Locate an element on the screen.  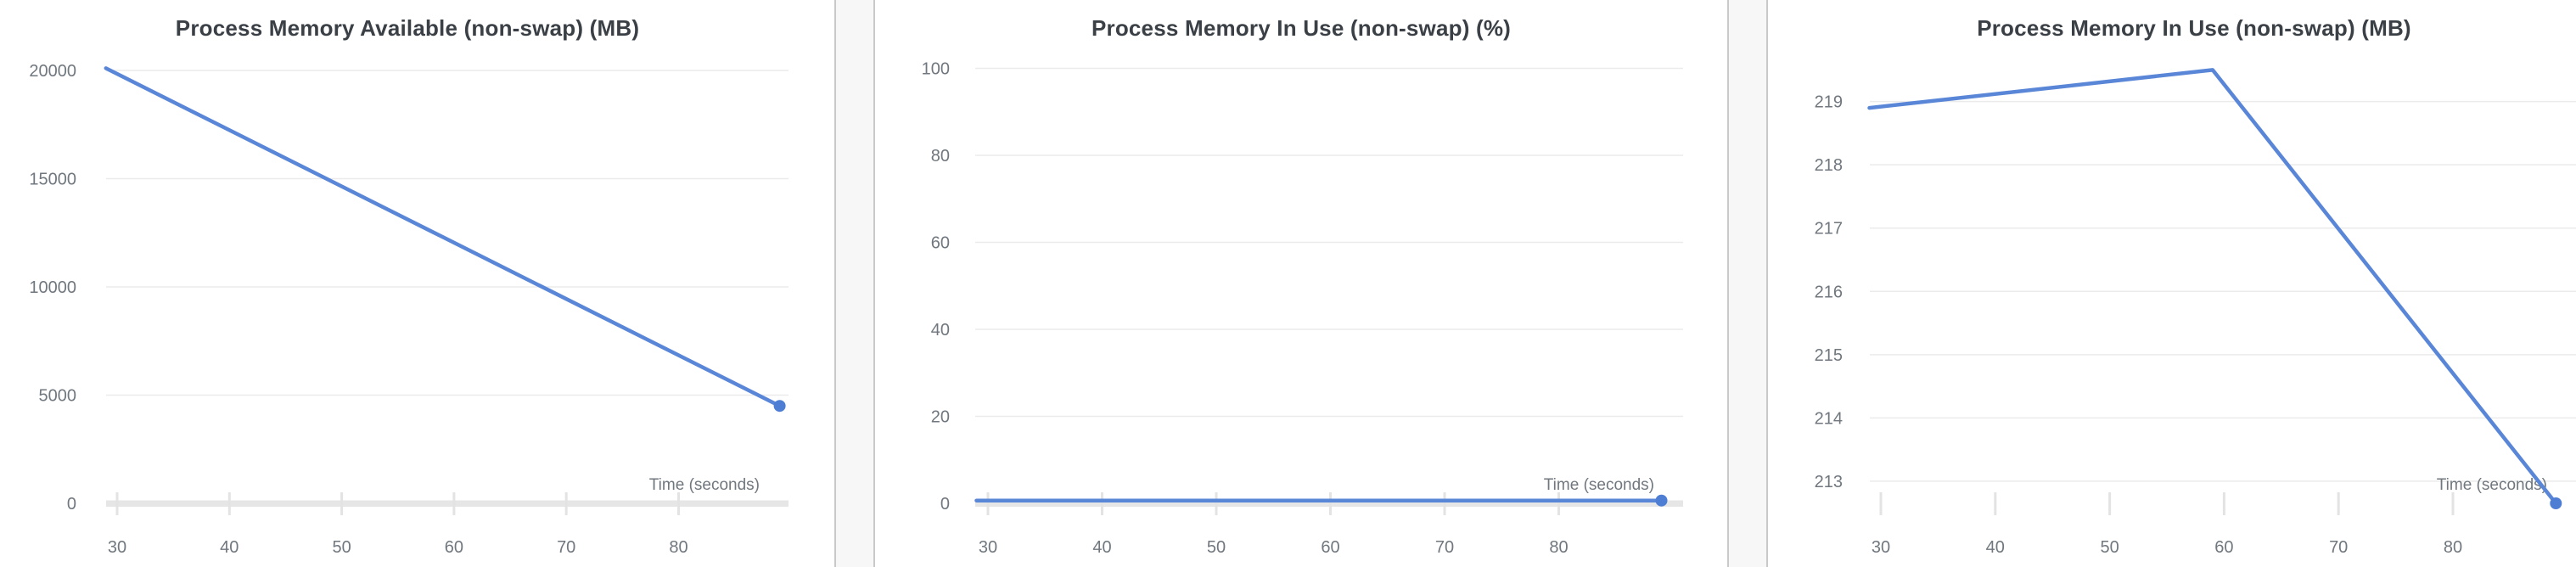
y-axis-tick-label: 217 is located at coordinates (1829, 229).